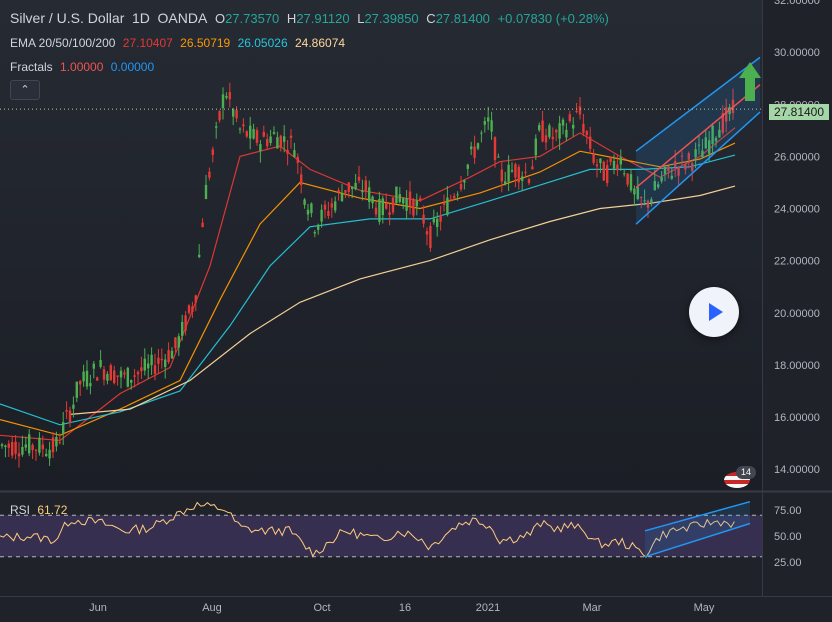 The image size is (832, 622). I want to click on channel-mid-line, so click(698, 136).